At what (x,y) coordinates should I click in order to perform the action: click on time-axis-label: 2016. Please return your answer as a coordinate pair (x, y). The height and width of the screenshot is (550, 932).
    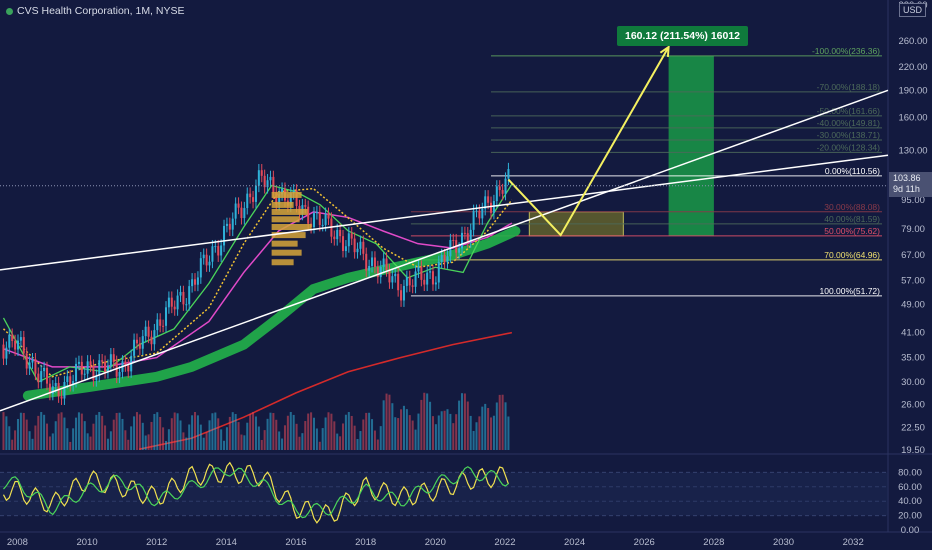
    Looking at the image, I should click on (295, 542).